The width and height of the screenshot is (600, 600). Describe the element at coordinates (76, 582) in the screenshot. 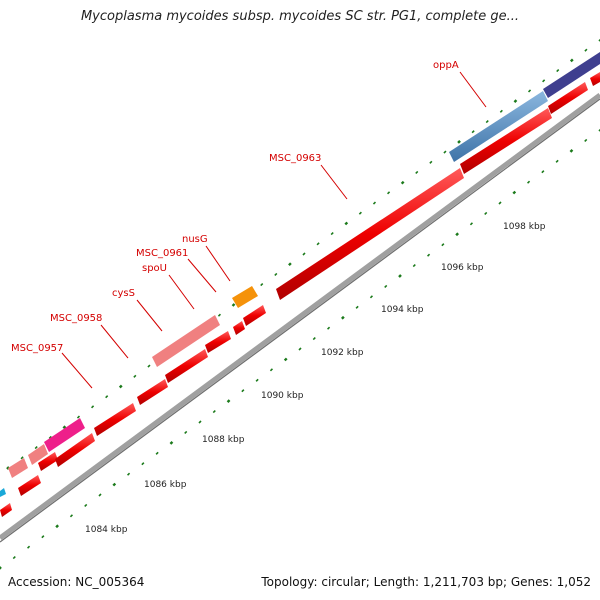

I see `accession-text: Accession: NC_005364` at that location.